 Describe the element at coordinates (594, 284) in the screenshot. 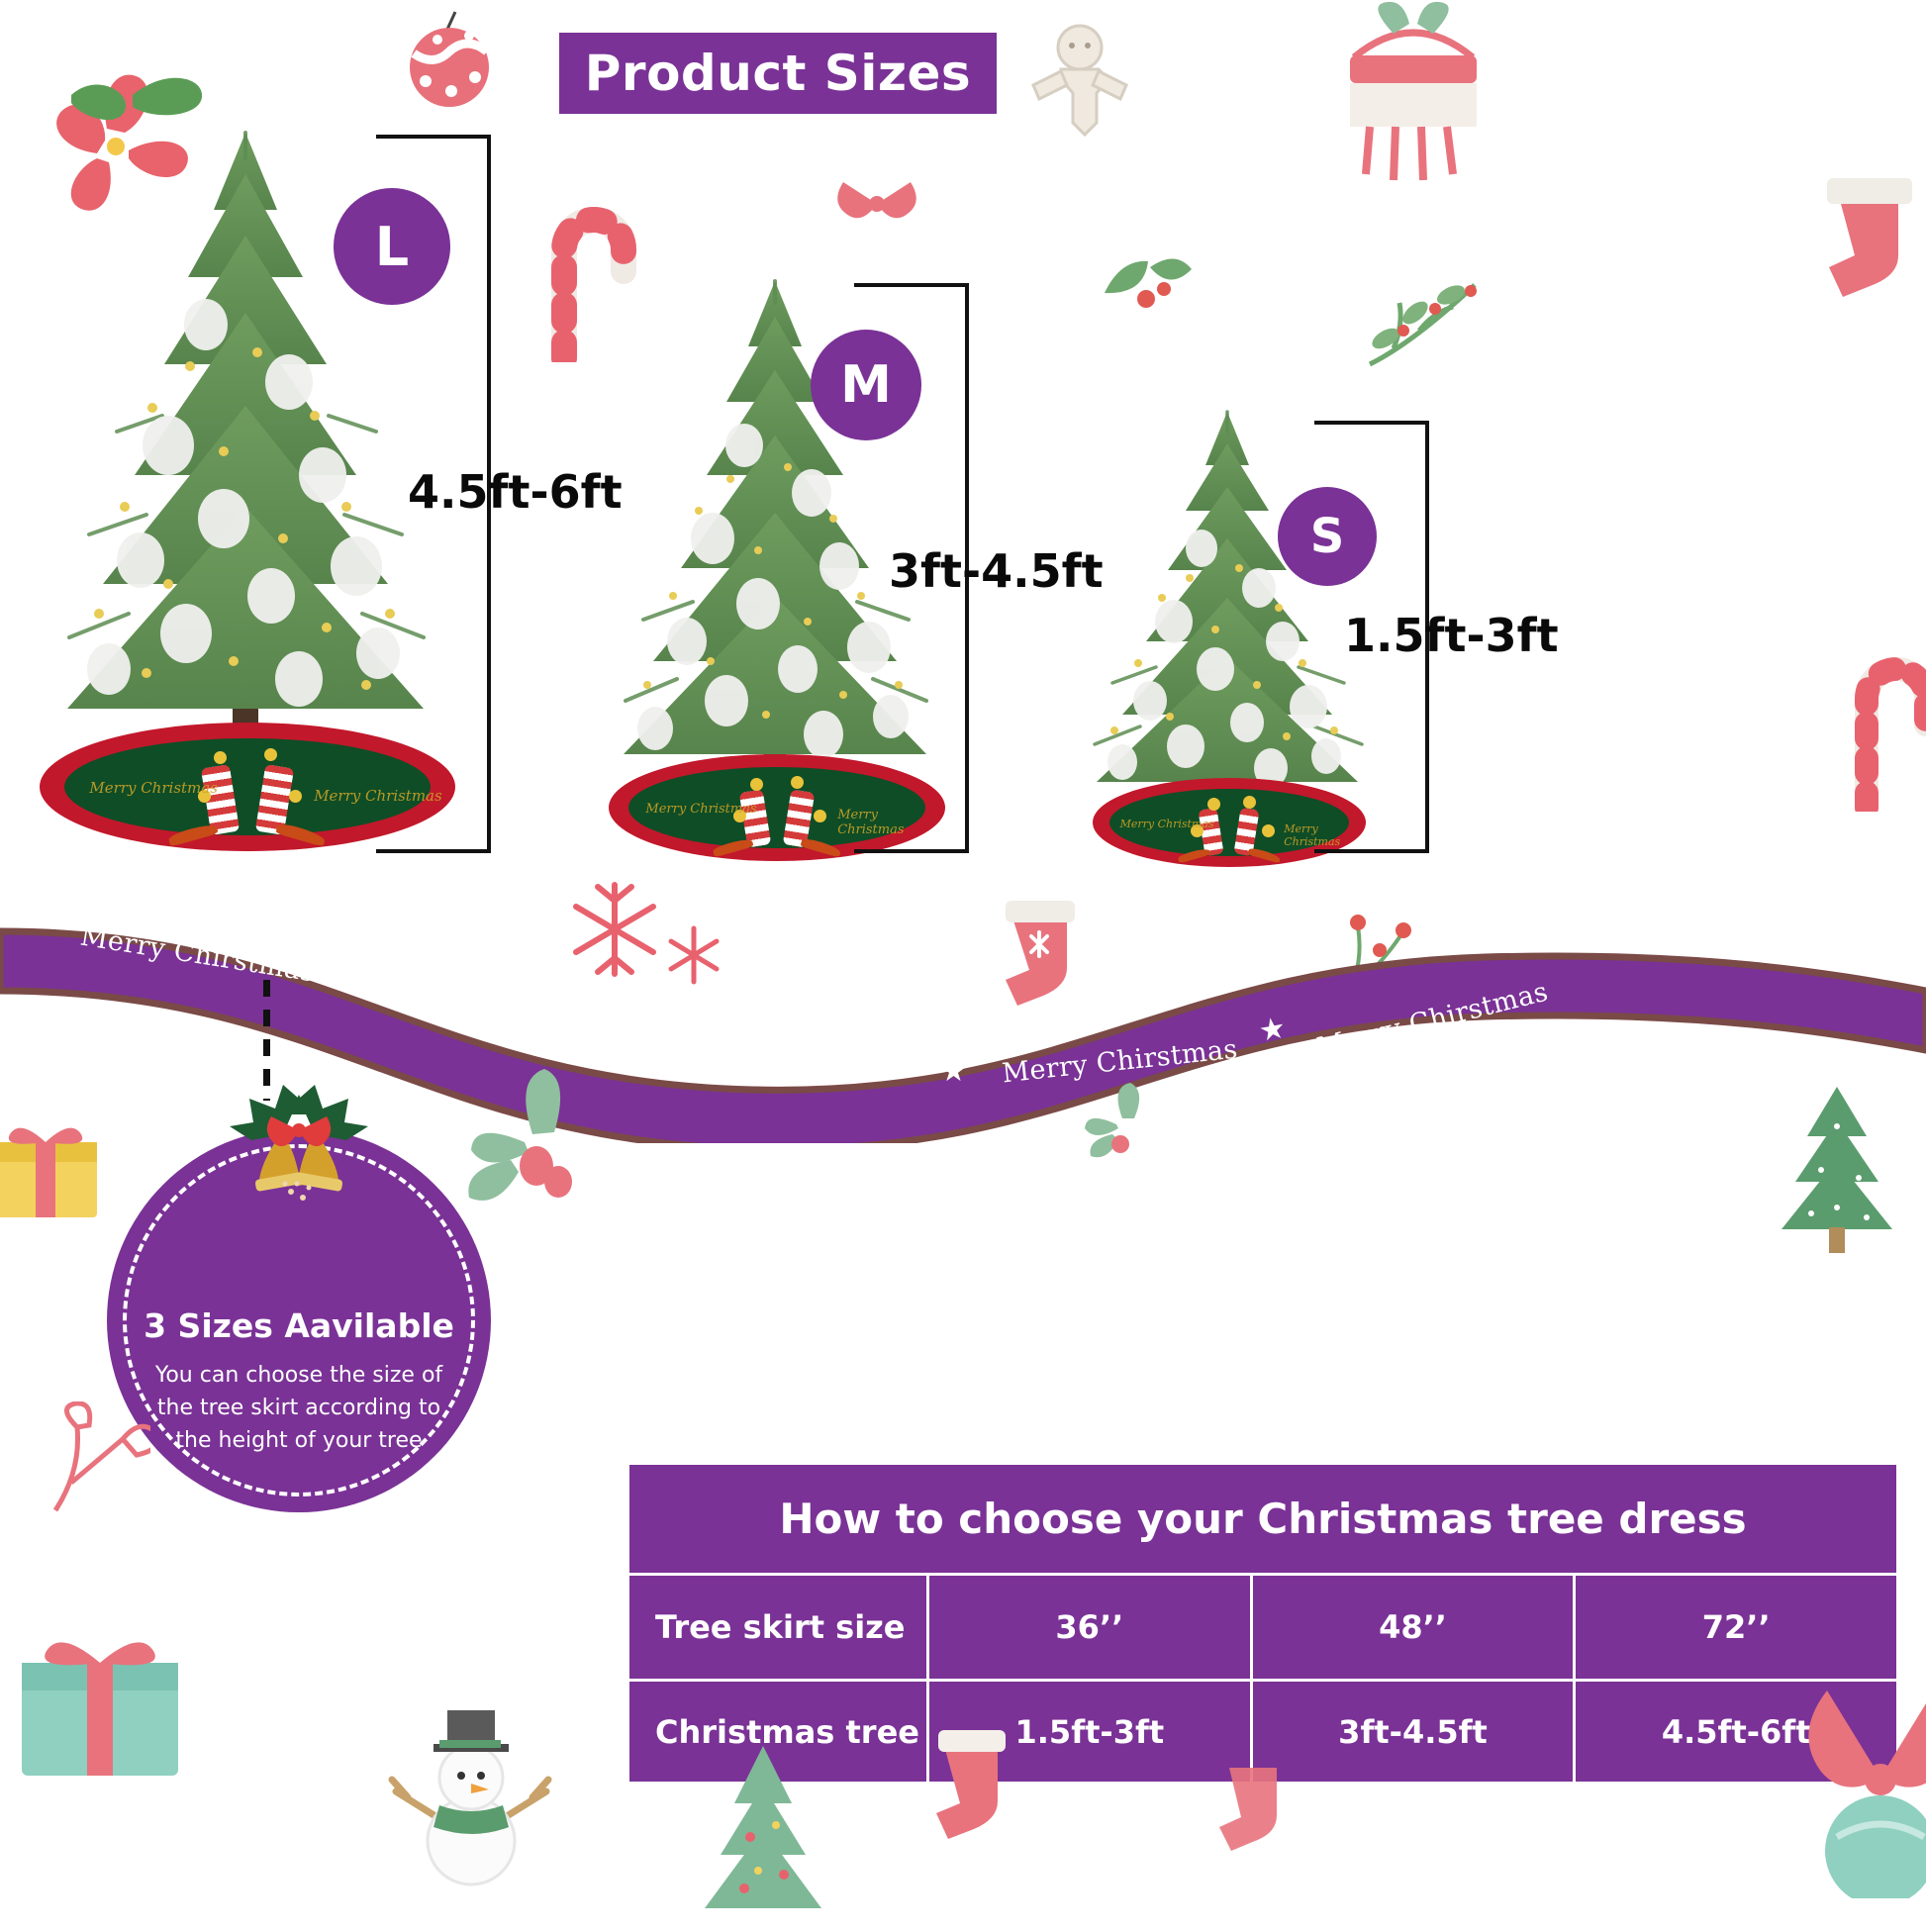

I see `candy-cane-icon` at that location.